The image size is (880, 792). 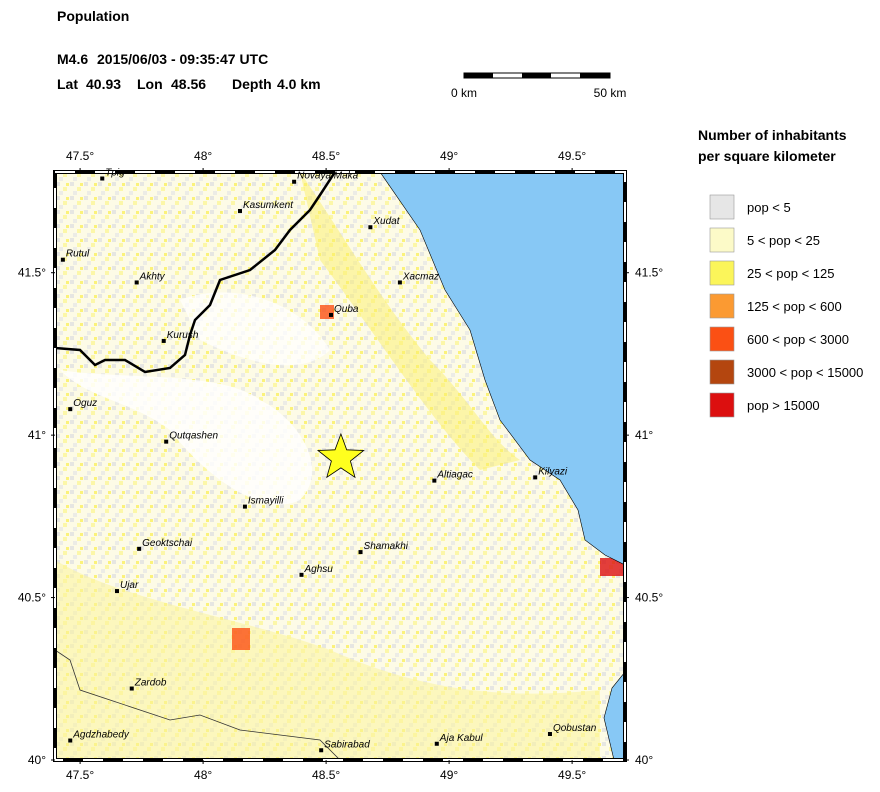 I want to click on city-label: Geoktschai, so click(x=167, y=543).